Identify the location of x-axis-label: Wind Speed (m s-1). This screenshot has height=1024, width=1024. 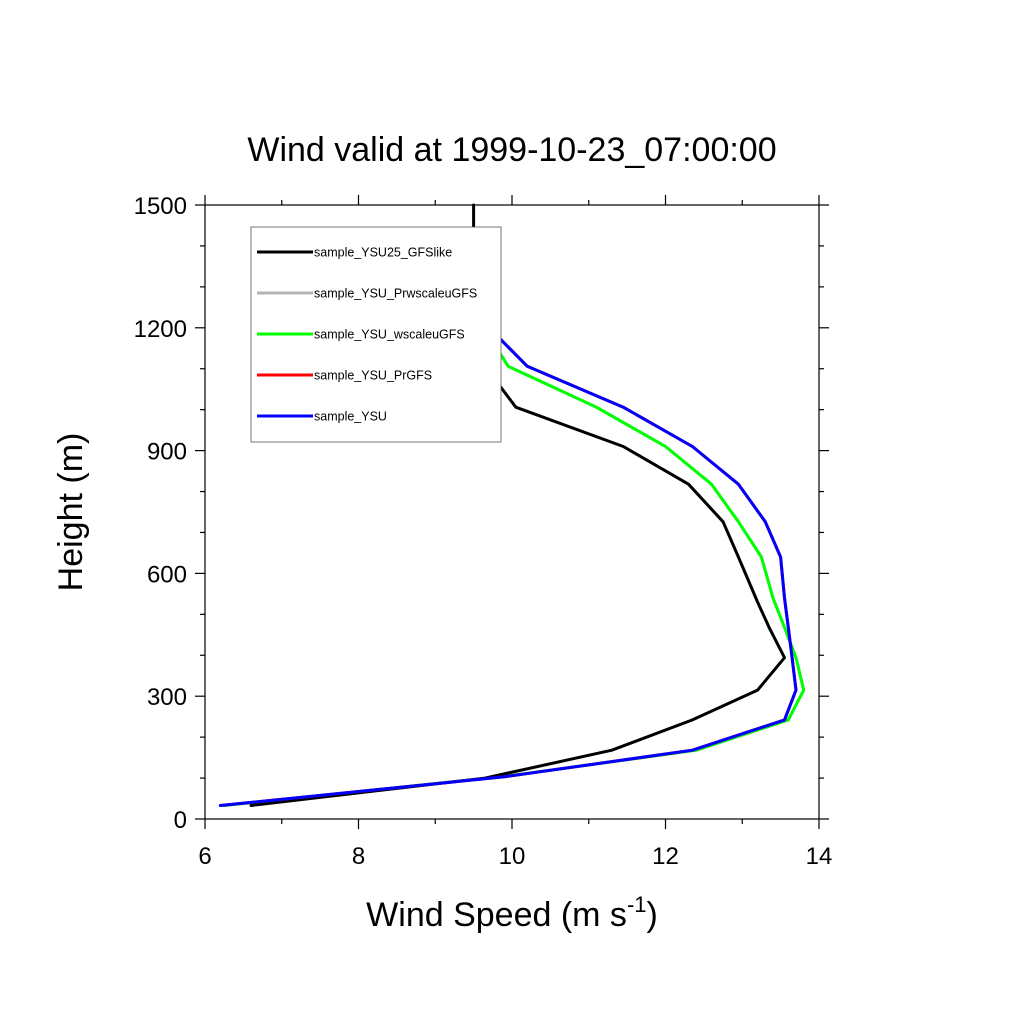
(512, 913).